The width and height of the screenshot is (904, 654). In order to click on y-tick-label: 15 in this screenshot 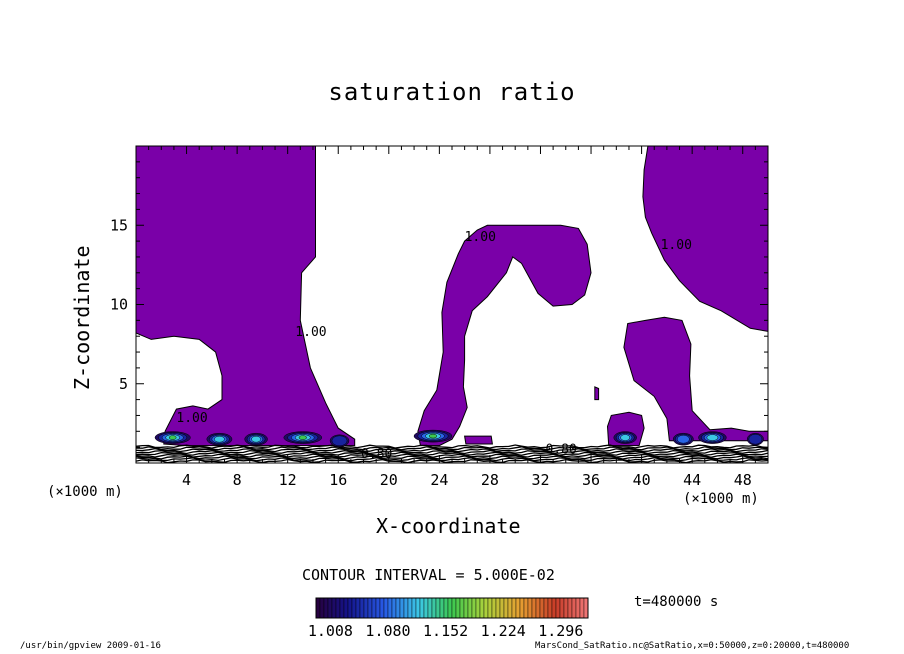, I will do `click(119, 225)`.